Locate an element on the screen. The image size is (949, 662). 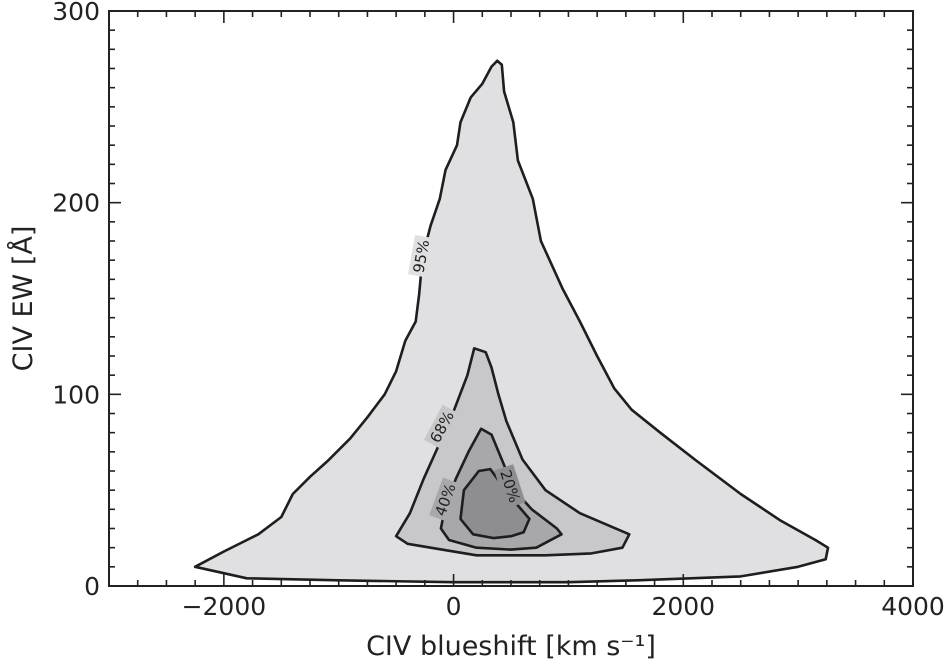
x-tick-label: 4000 is located at coordinates (913, 606).